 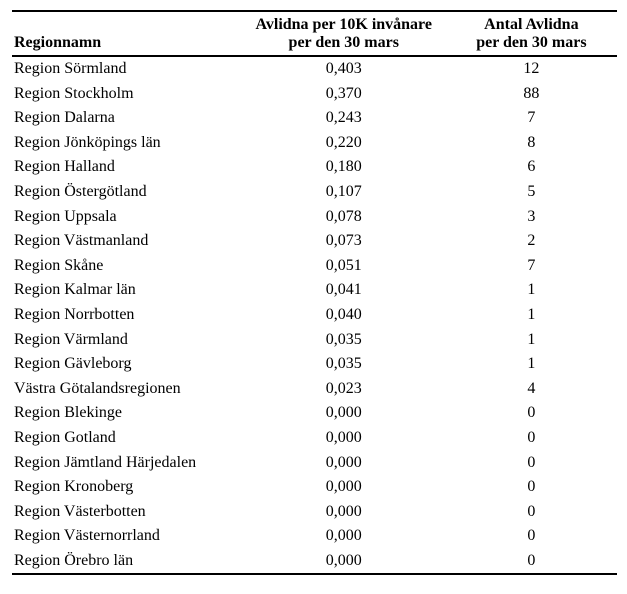 What do you see at coordinates (314, 438) in the screenshot?
I see `table-row: Region Gotland 0,000 0` at bounding box center [314, 438].